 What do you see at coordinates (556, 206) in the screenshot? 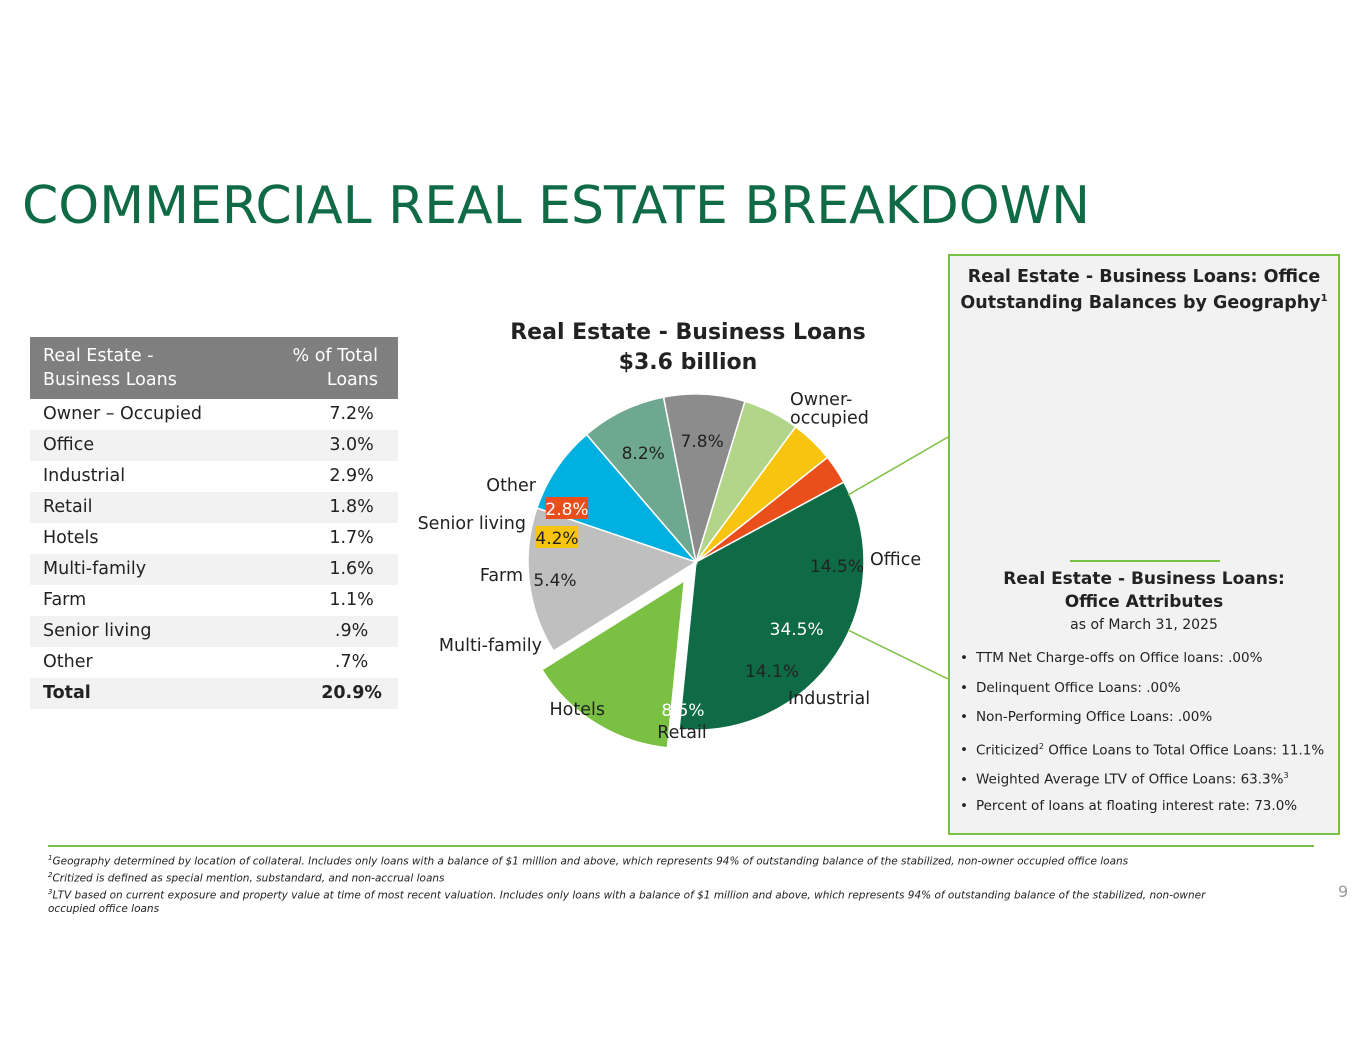
I see `page-title: COMMERCIAL REAL ESTATE BREAKDOWN` at bounding box center [556, 206].